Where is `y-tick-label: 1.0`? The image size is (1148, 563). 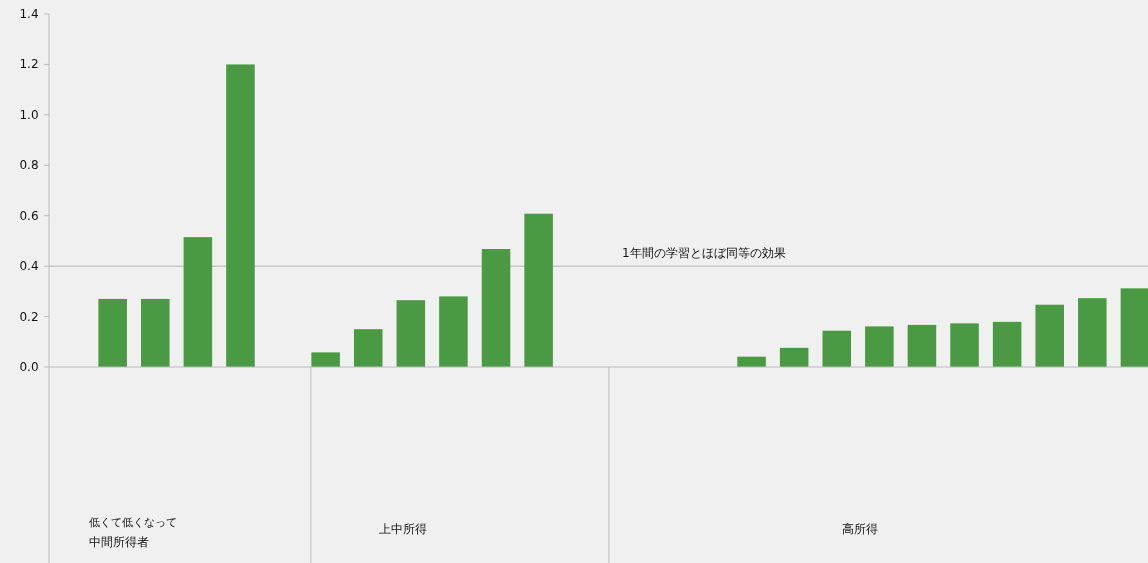 y-tick-label: 1.0 is located at coordinates (29, 114).